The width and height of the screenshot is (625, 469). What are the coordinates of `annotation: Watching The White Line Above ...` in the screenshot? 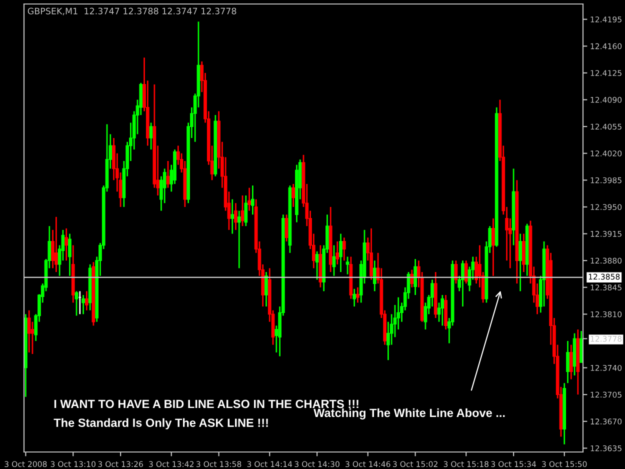 It's located at (409, 414).